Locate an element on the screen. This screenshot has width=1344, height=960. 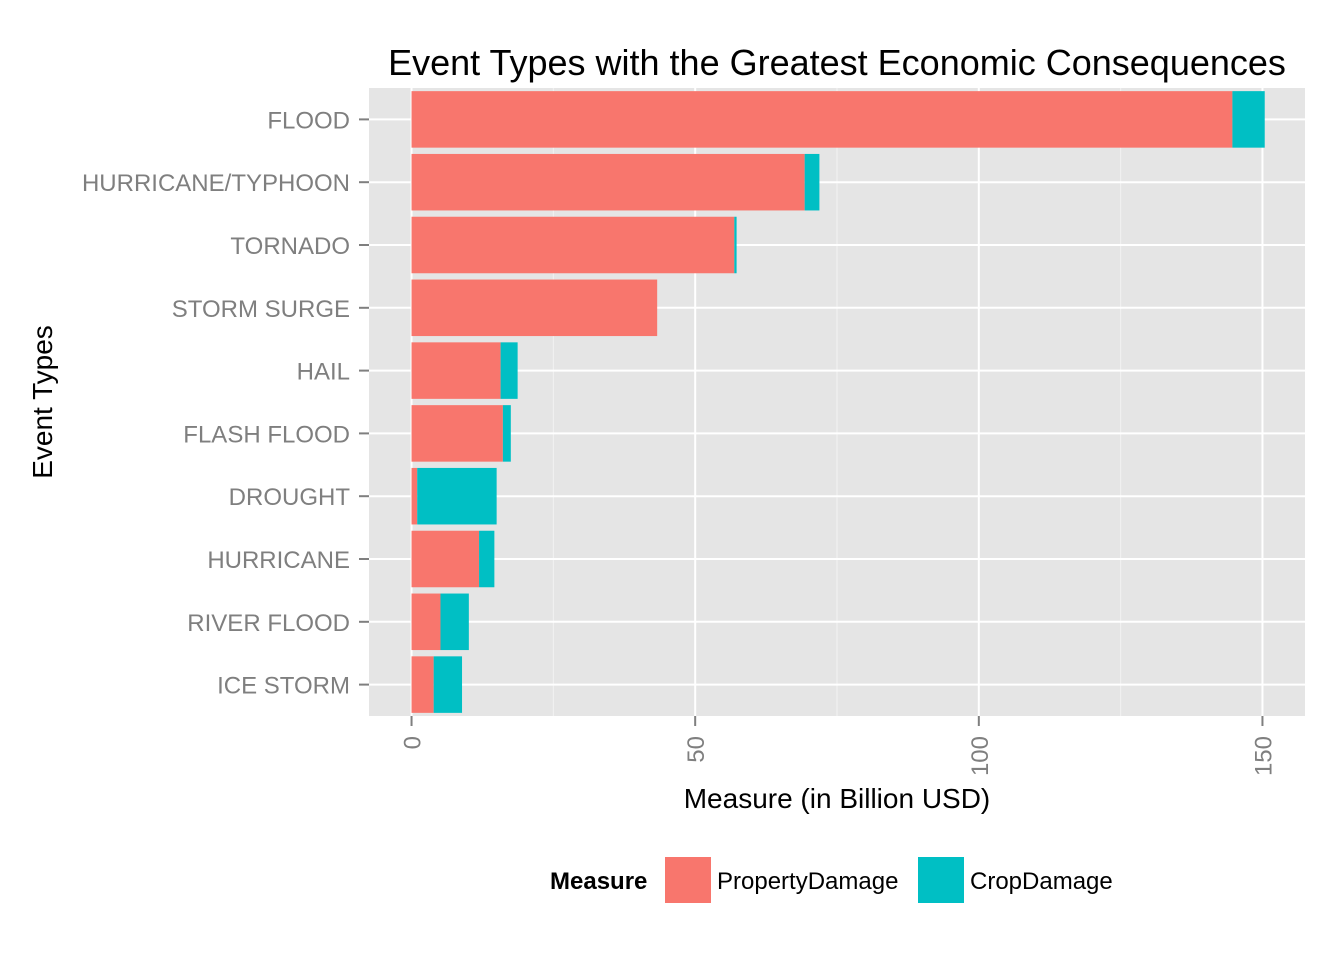
y-axis-title: Event Types is located at coordinates (42, 402).